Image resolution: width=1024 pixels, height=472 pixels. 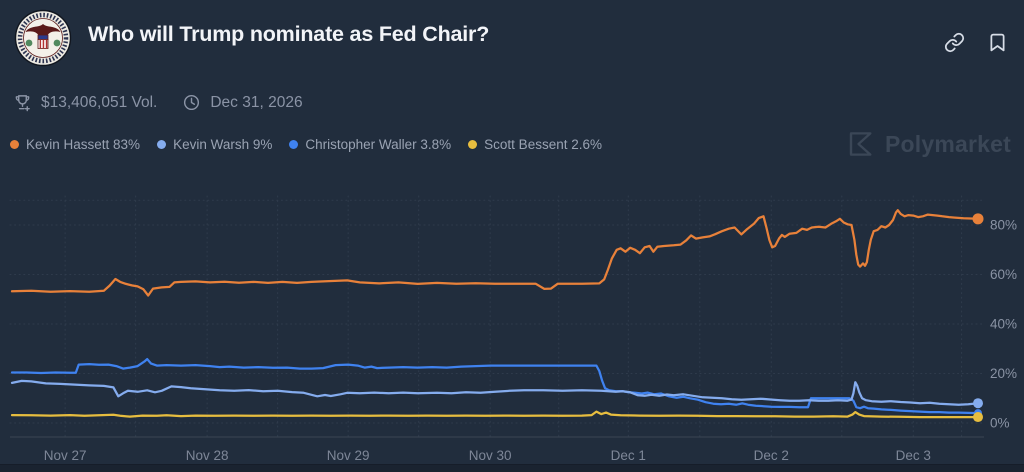 I want to click on y-axis-labels: 0% 20% 40% 60% 80%, so click(x=1003, y=324).